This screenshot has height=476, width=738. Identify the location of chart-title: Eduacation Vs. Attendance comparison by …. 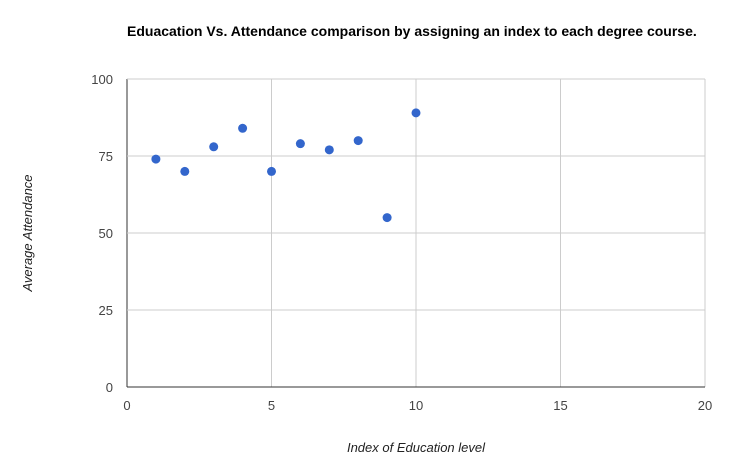
(412, 31).